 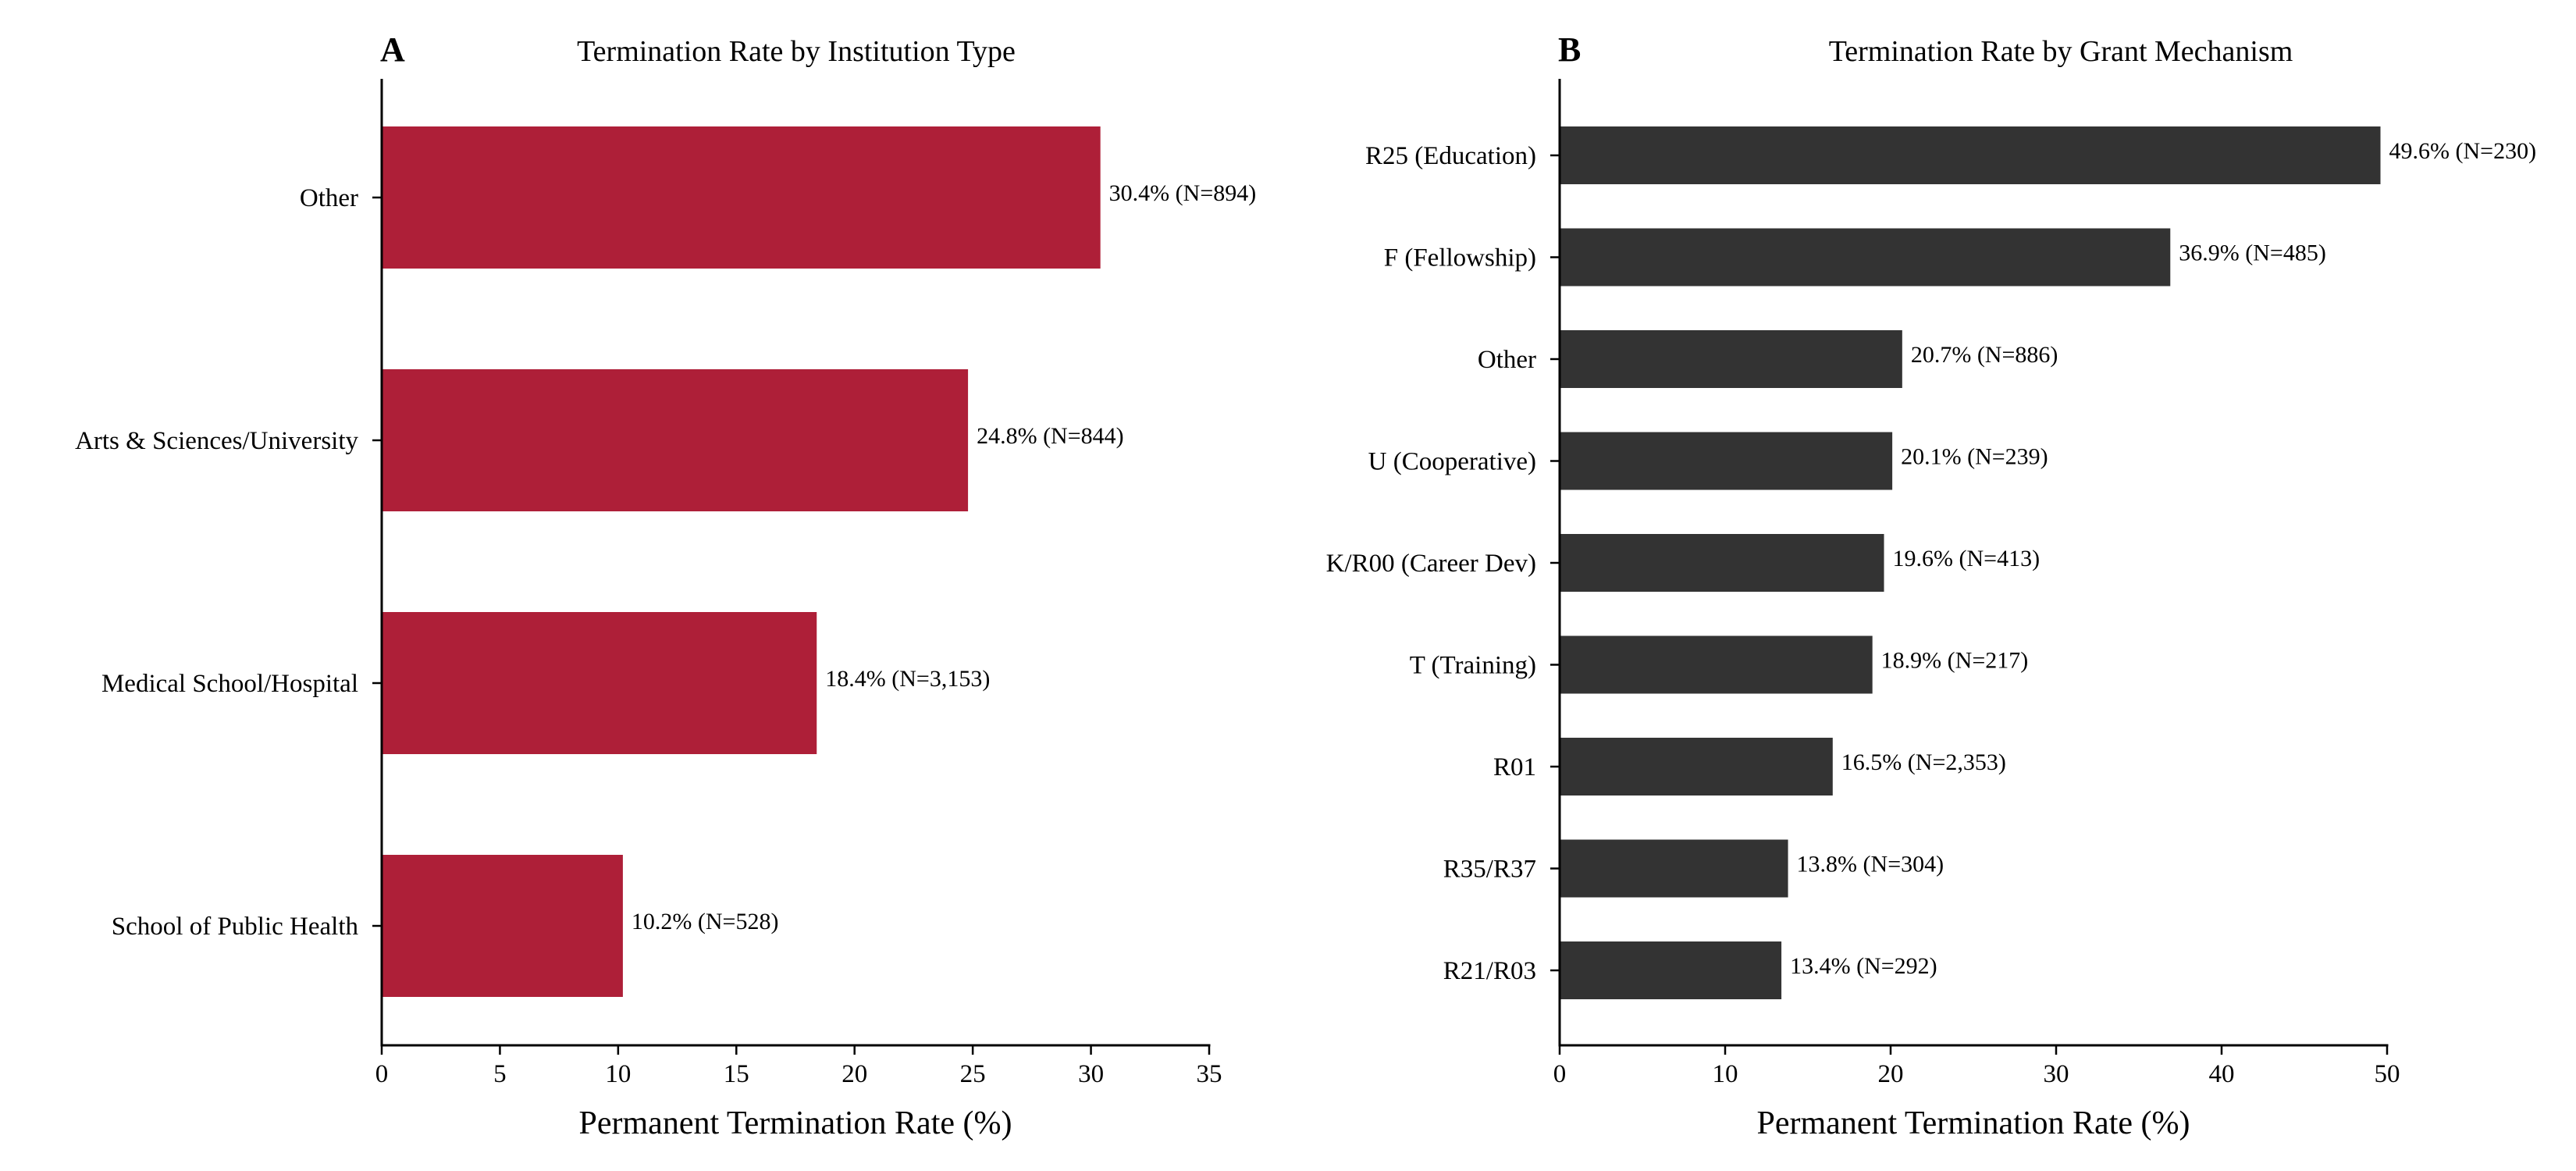 I want to click on panel-letter: B, so click(x=1569, y=49).